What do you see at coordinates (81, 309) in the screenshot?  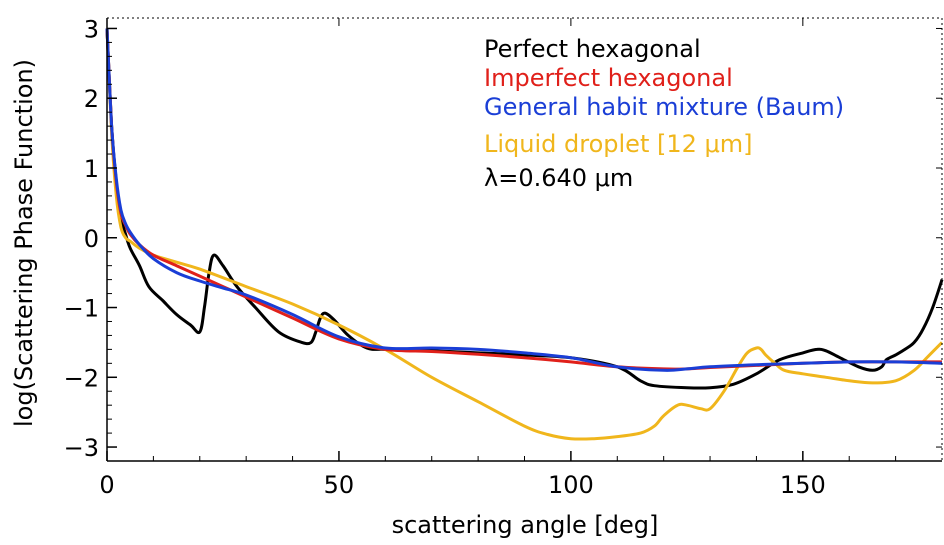 I see `y-tick-label: −1` at bounding box center [81, 309].